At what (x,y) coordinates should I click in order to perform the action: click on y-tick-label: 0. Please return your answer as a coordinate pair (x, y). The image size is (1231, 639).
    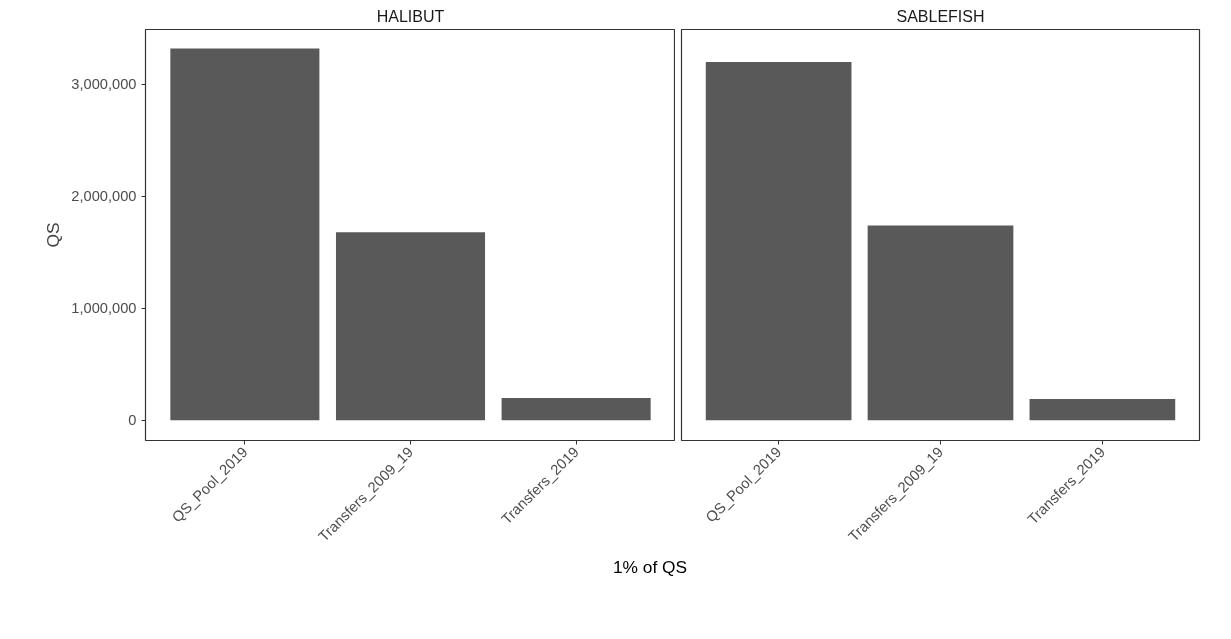
    Looking at the image, I should click on (132, 420).